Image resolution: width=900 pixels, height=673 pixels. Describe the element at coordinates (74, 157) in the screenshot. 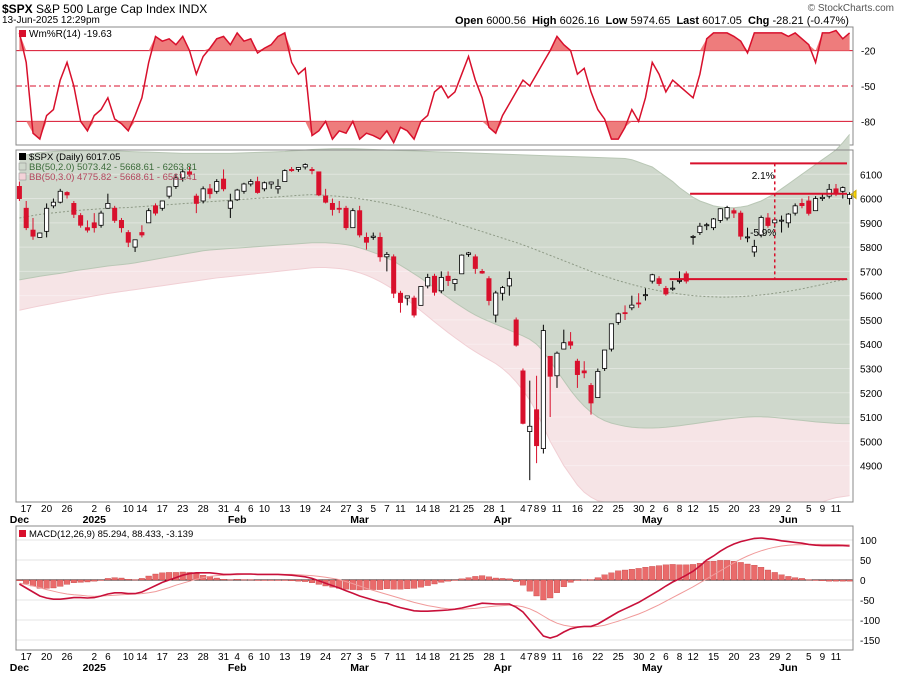

I see `price-legend-entry: $SPX (Daily) 6017.05` at that location.